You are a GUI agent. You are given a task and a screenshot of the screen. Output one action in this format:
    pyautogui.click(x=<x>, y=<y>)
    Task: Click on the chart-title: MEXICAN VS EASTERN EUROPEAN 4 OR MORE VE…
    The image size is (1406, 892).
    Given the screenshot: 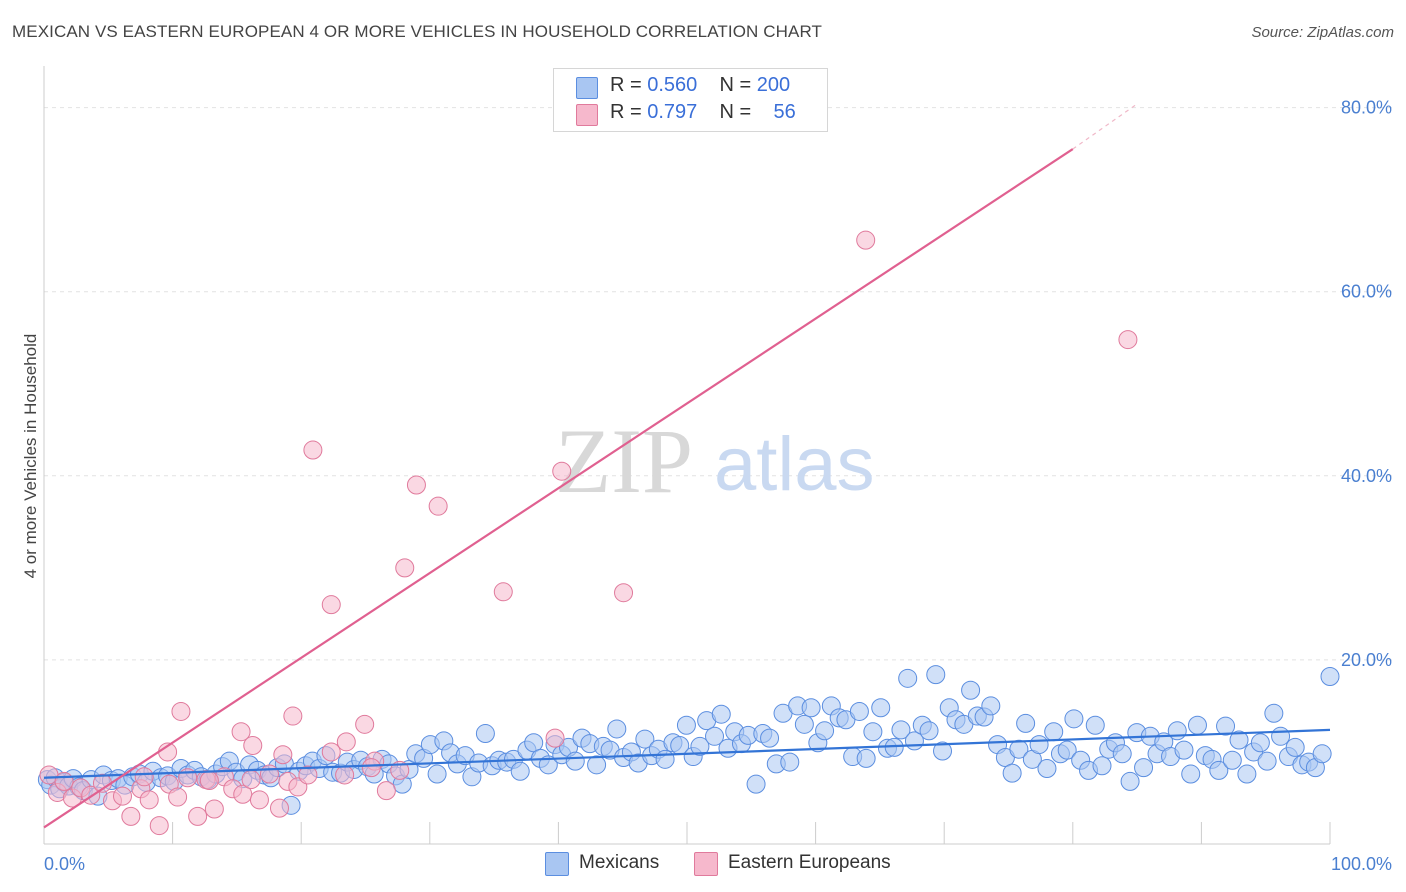 What is the action you would take?
    pyautogui.click(x=417, y=31)
    